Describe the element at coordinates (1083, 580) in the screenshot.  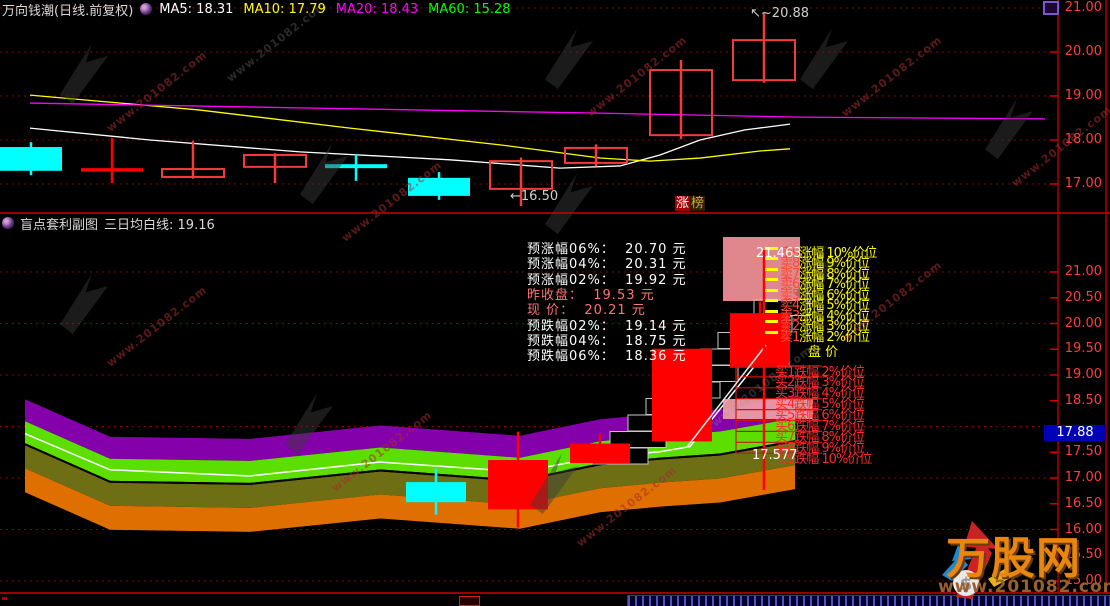
I see `axis-tick-label: 15.00` at that location.